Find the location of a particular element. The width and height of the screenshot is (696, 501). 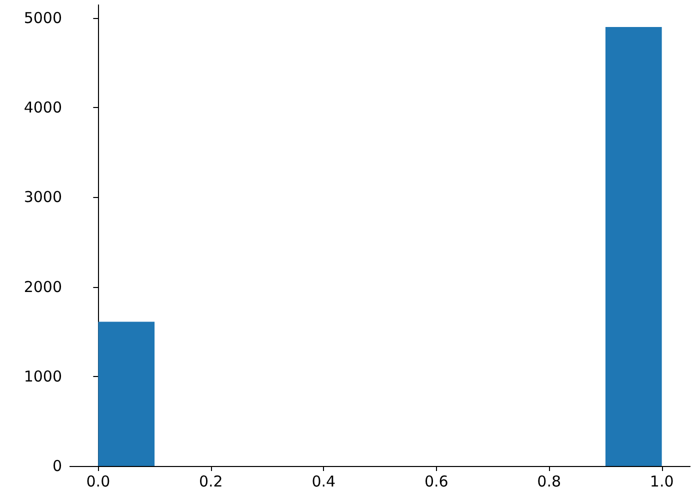

y-tick-label: 0 is located at coordinates (57, 466).